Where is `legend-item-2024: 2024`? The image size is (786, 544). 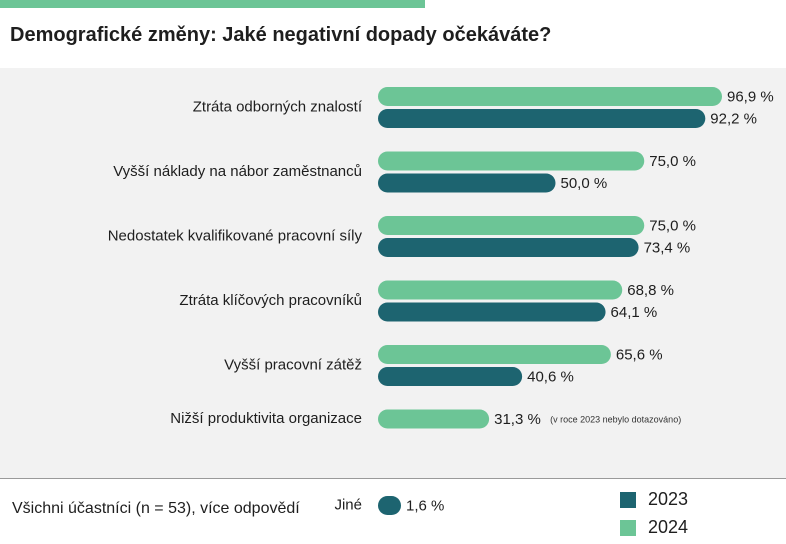
legend-item-2024: 2024 is located at coordinates (654, 527).